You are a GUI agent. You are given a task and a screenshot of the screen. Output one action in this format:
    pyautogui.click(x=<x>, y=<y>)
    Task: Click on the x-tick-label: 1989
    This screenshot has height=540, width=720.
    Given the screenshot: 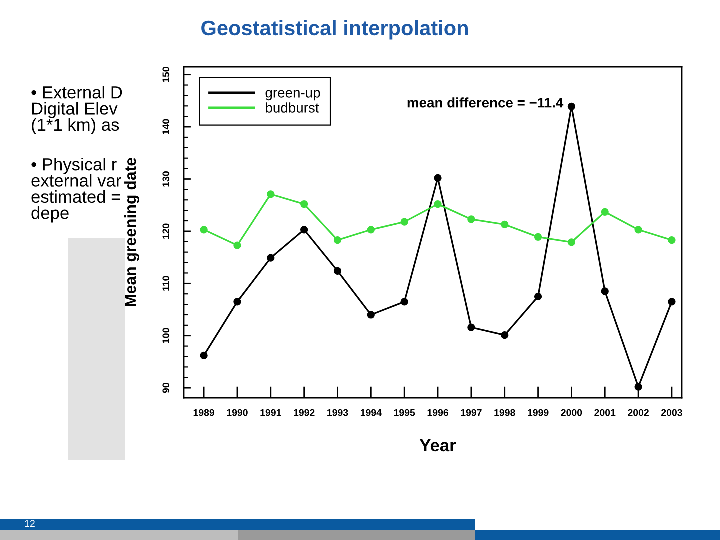 What is the action you would take?
    pyautogui.click(x=204, y=412)
    